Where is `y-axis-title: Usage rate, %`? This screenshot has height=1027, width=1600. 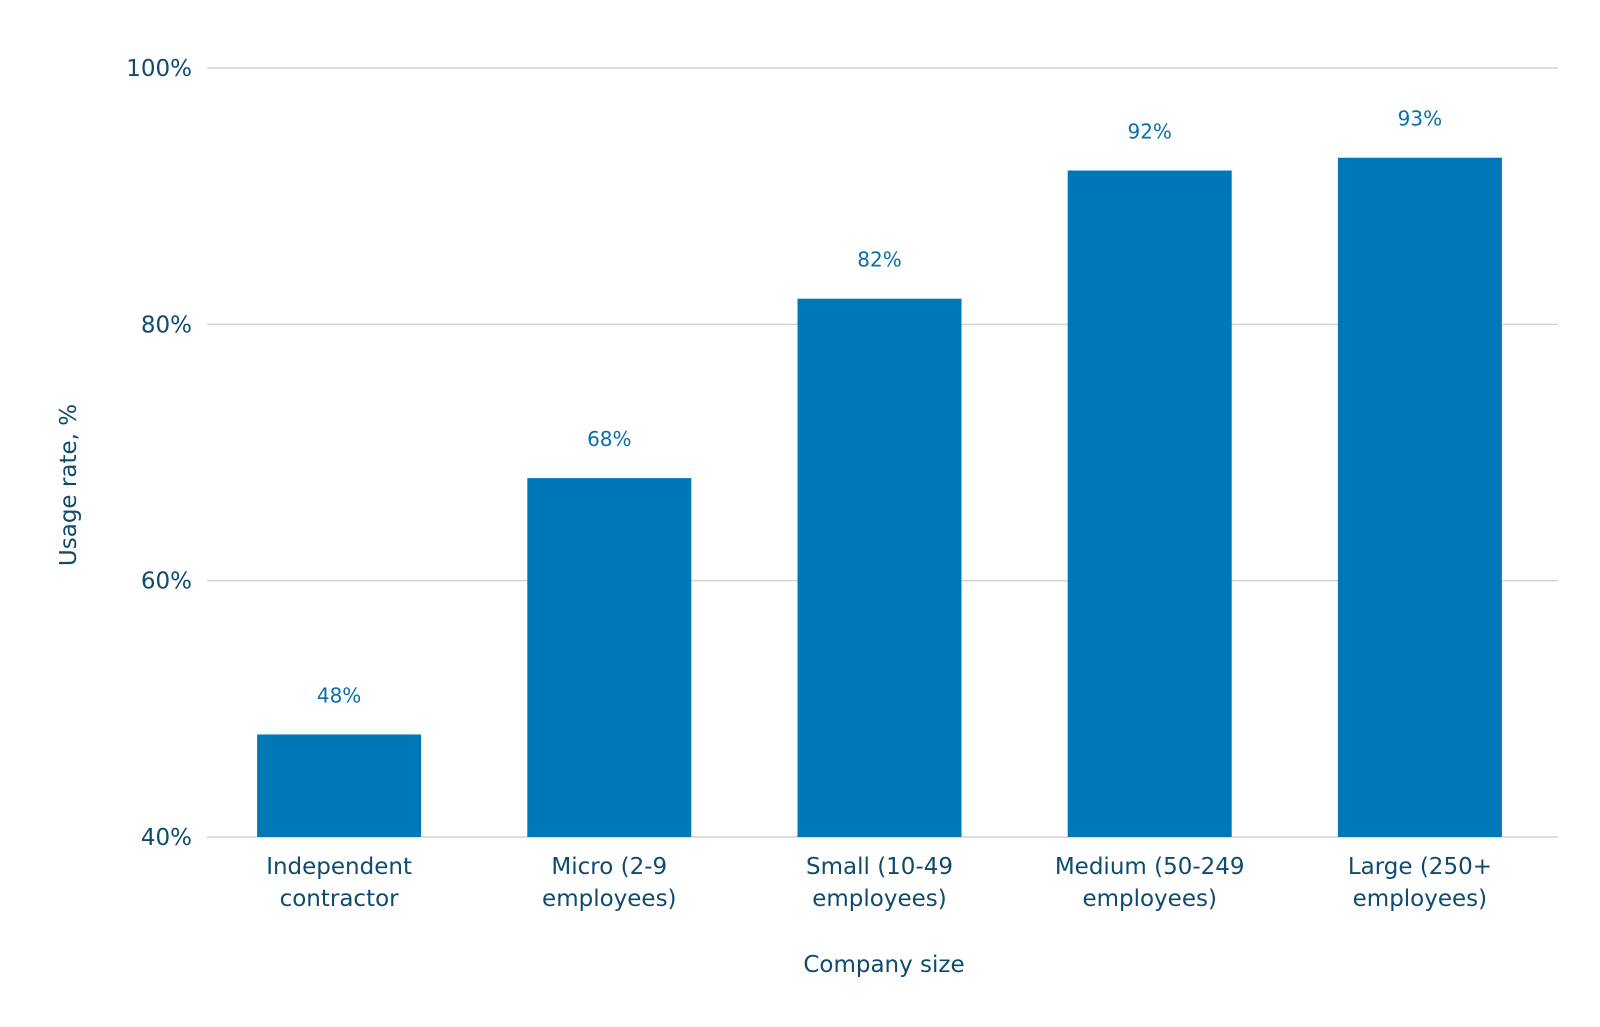 y-axis-title: Usage rate, % is located at coordinates (69, 485).